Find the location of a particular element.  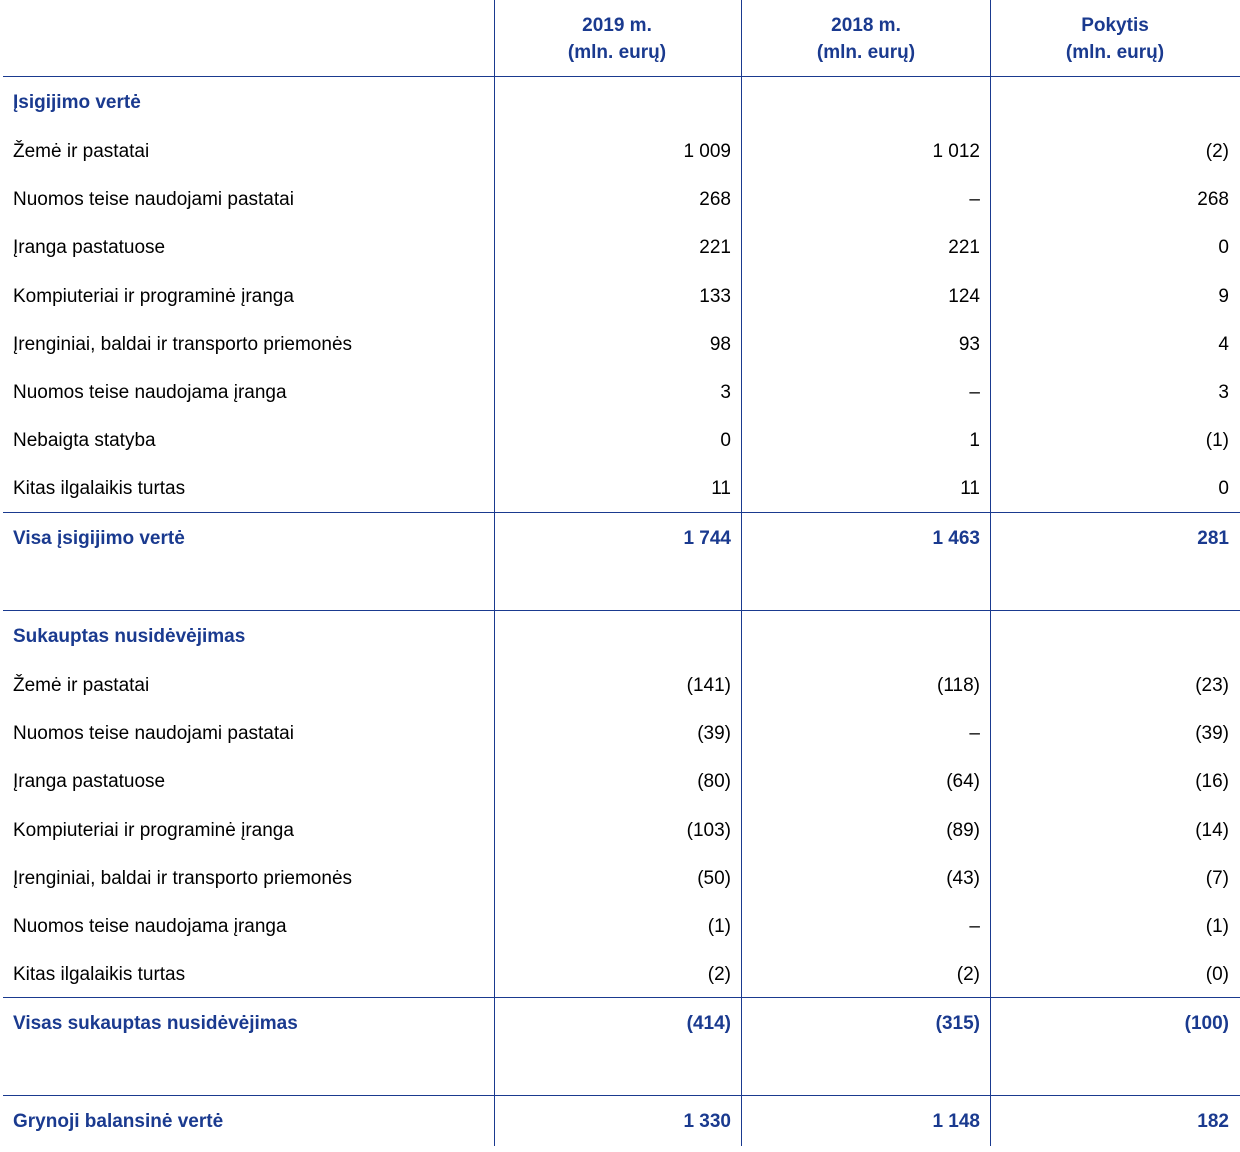

column-header: 2018 m. is located at coordinates (866, 25).